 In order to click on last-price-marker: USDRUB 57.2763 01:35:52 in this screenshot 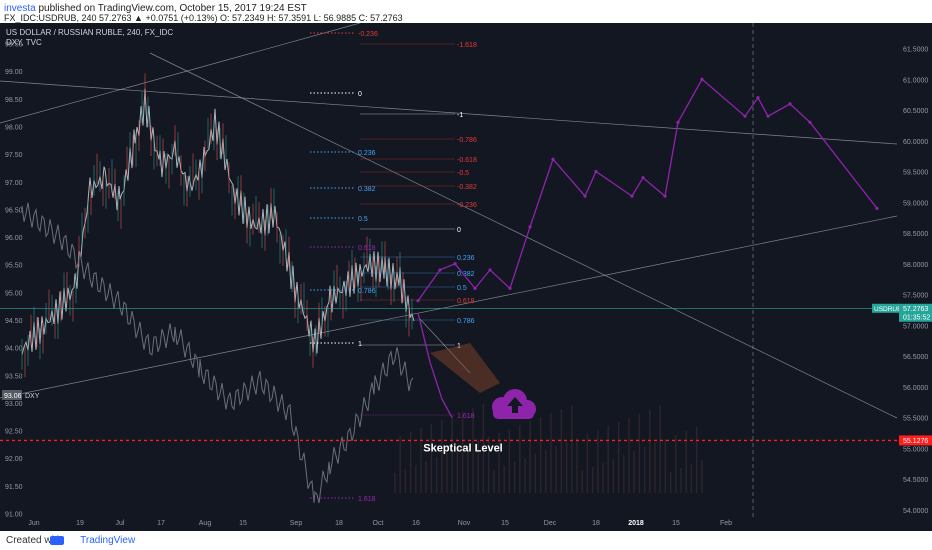, I will do `click(466, 312)`.